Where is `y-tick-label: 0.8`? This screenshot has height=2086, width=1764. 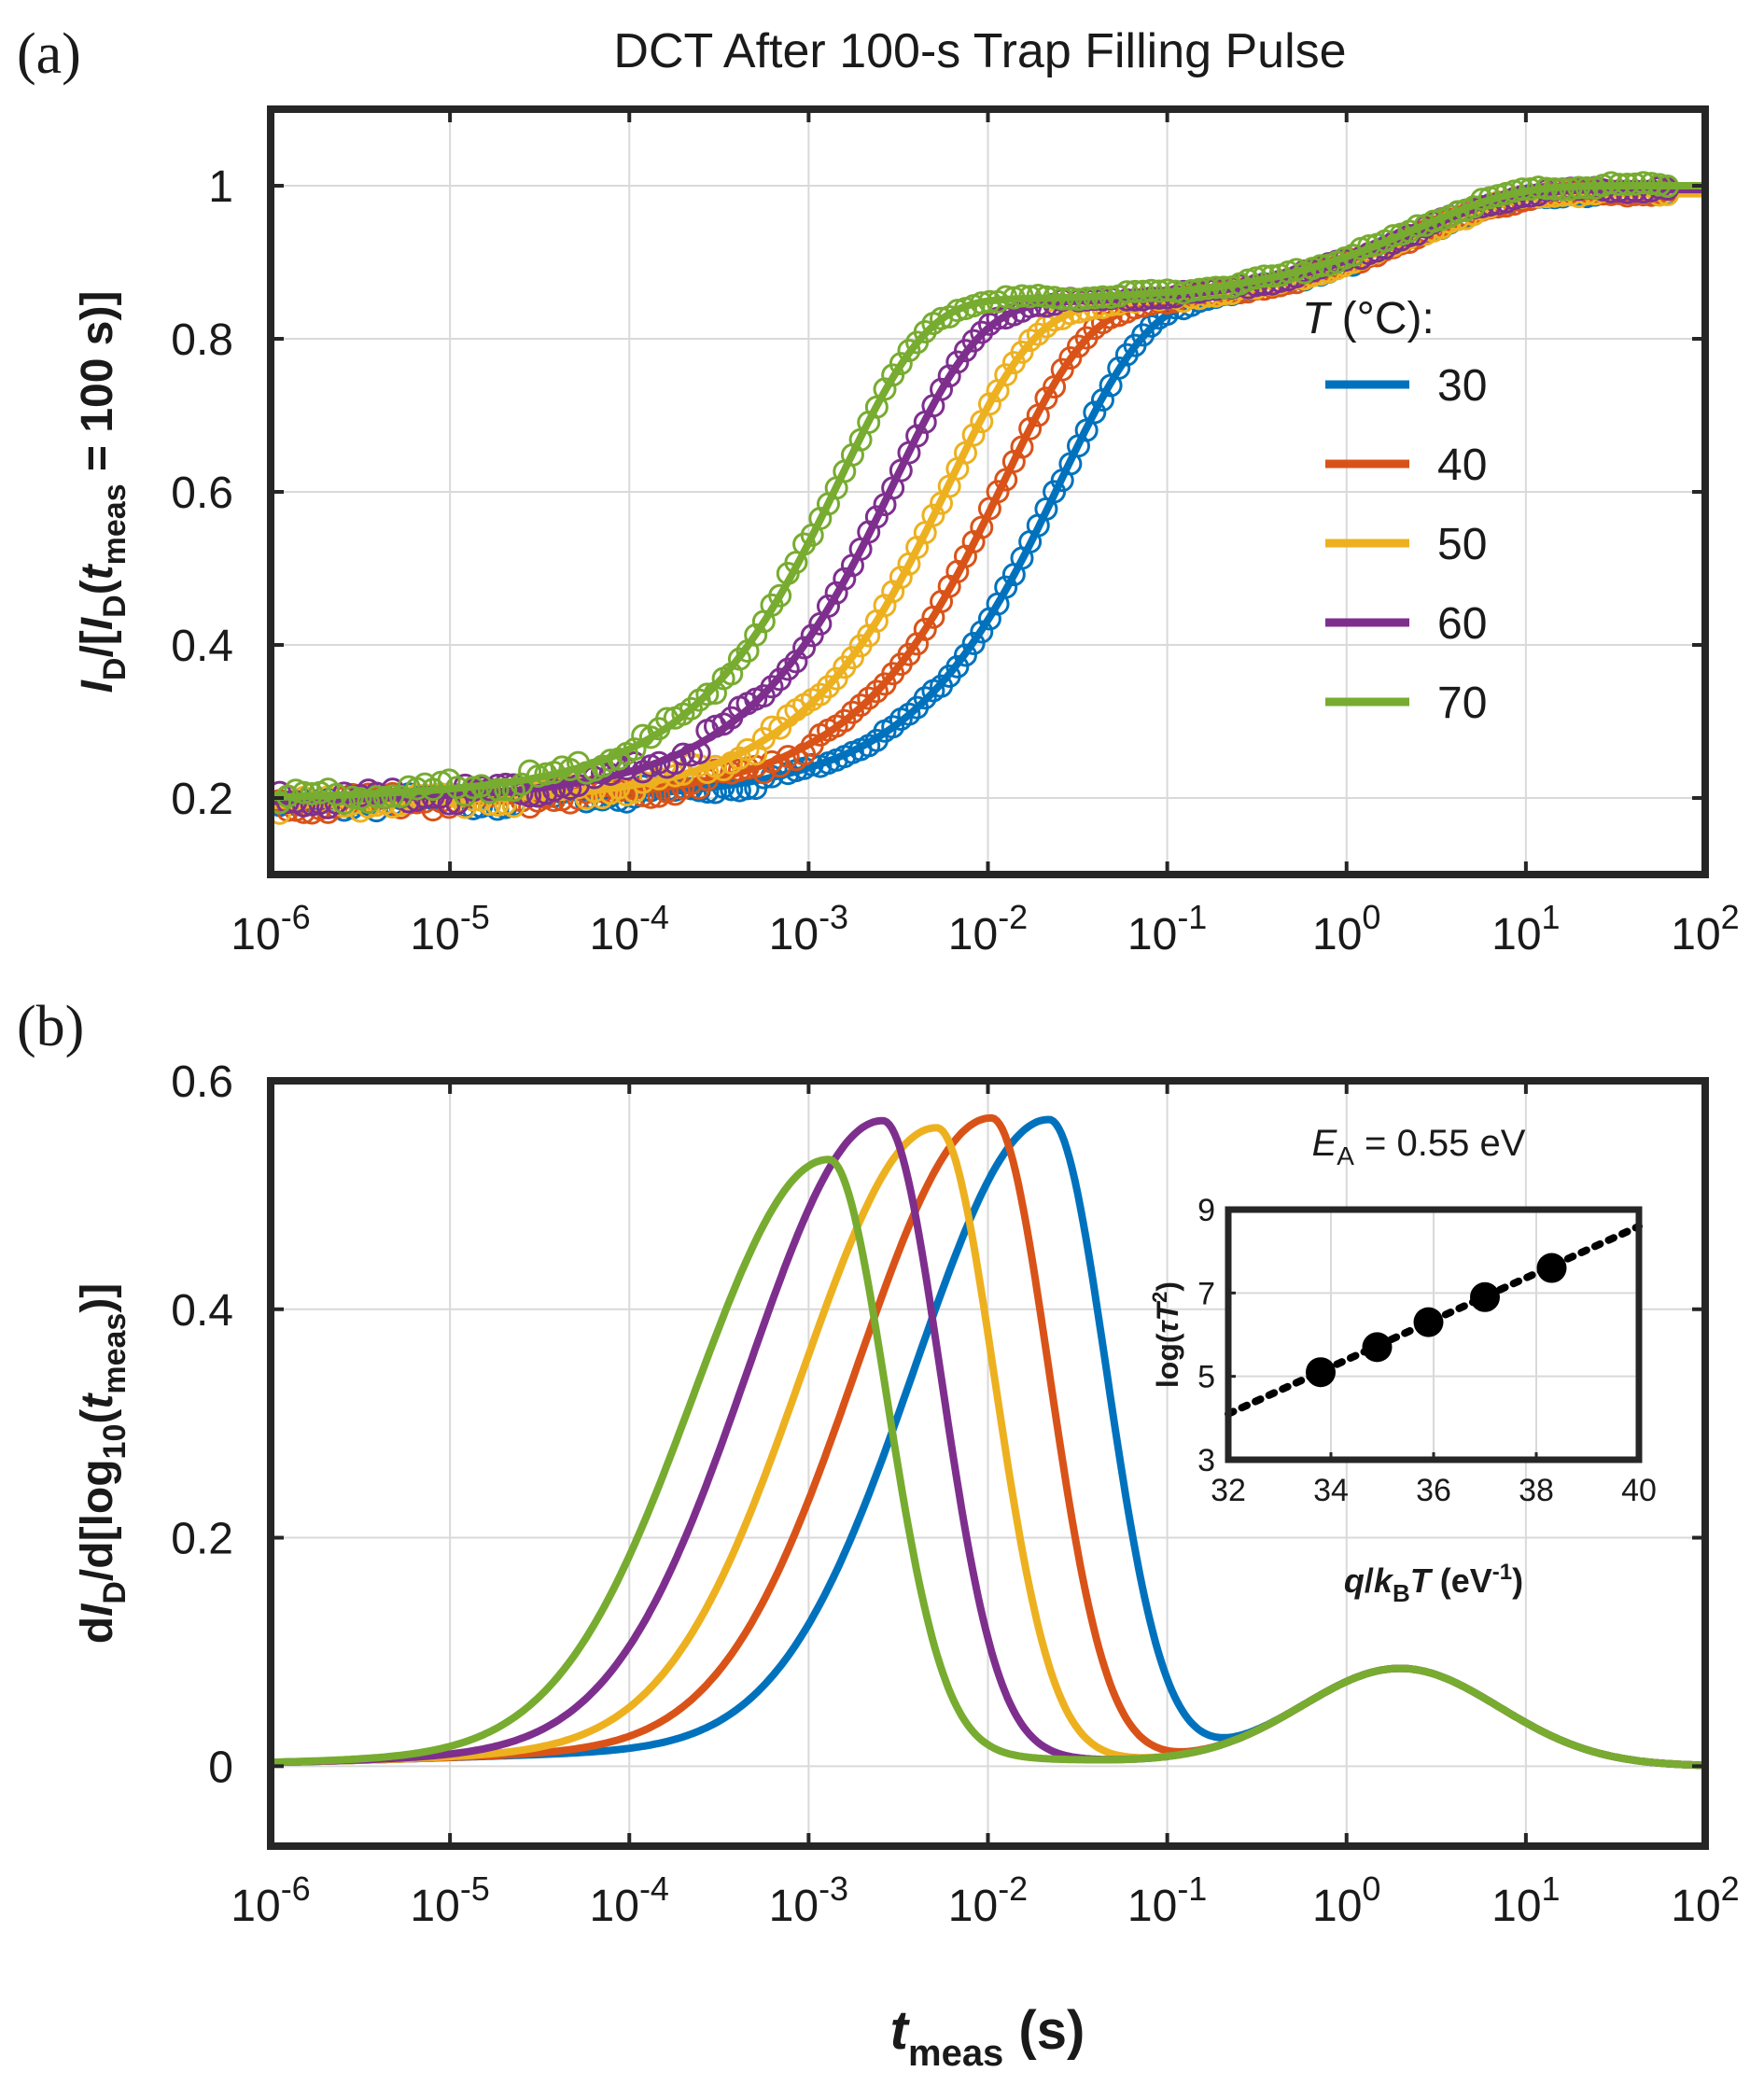
y-tick-label: 0.8 is located at coordinates (202, 340).